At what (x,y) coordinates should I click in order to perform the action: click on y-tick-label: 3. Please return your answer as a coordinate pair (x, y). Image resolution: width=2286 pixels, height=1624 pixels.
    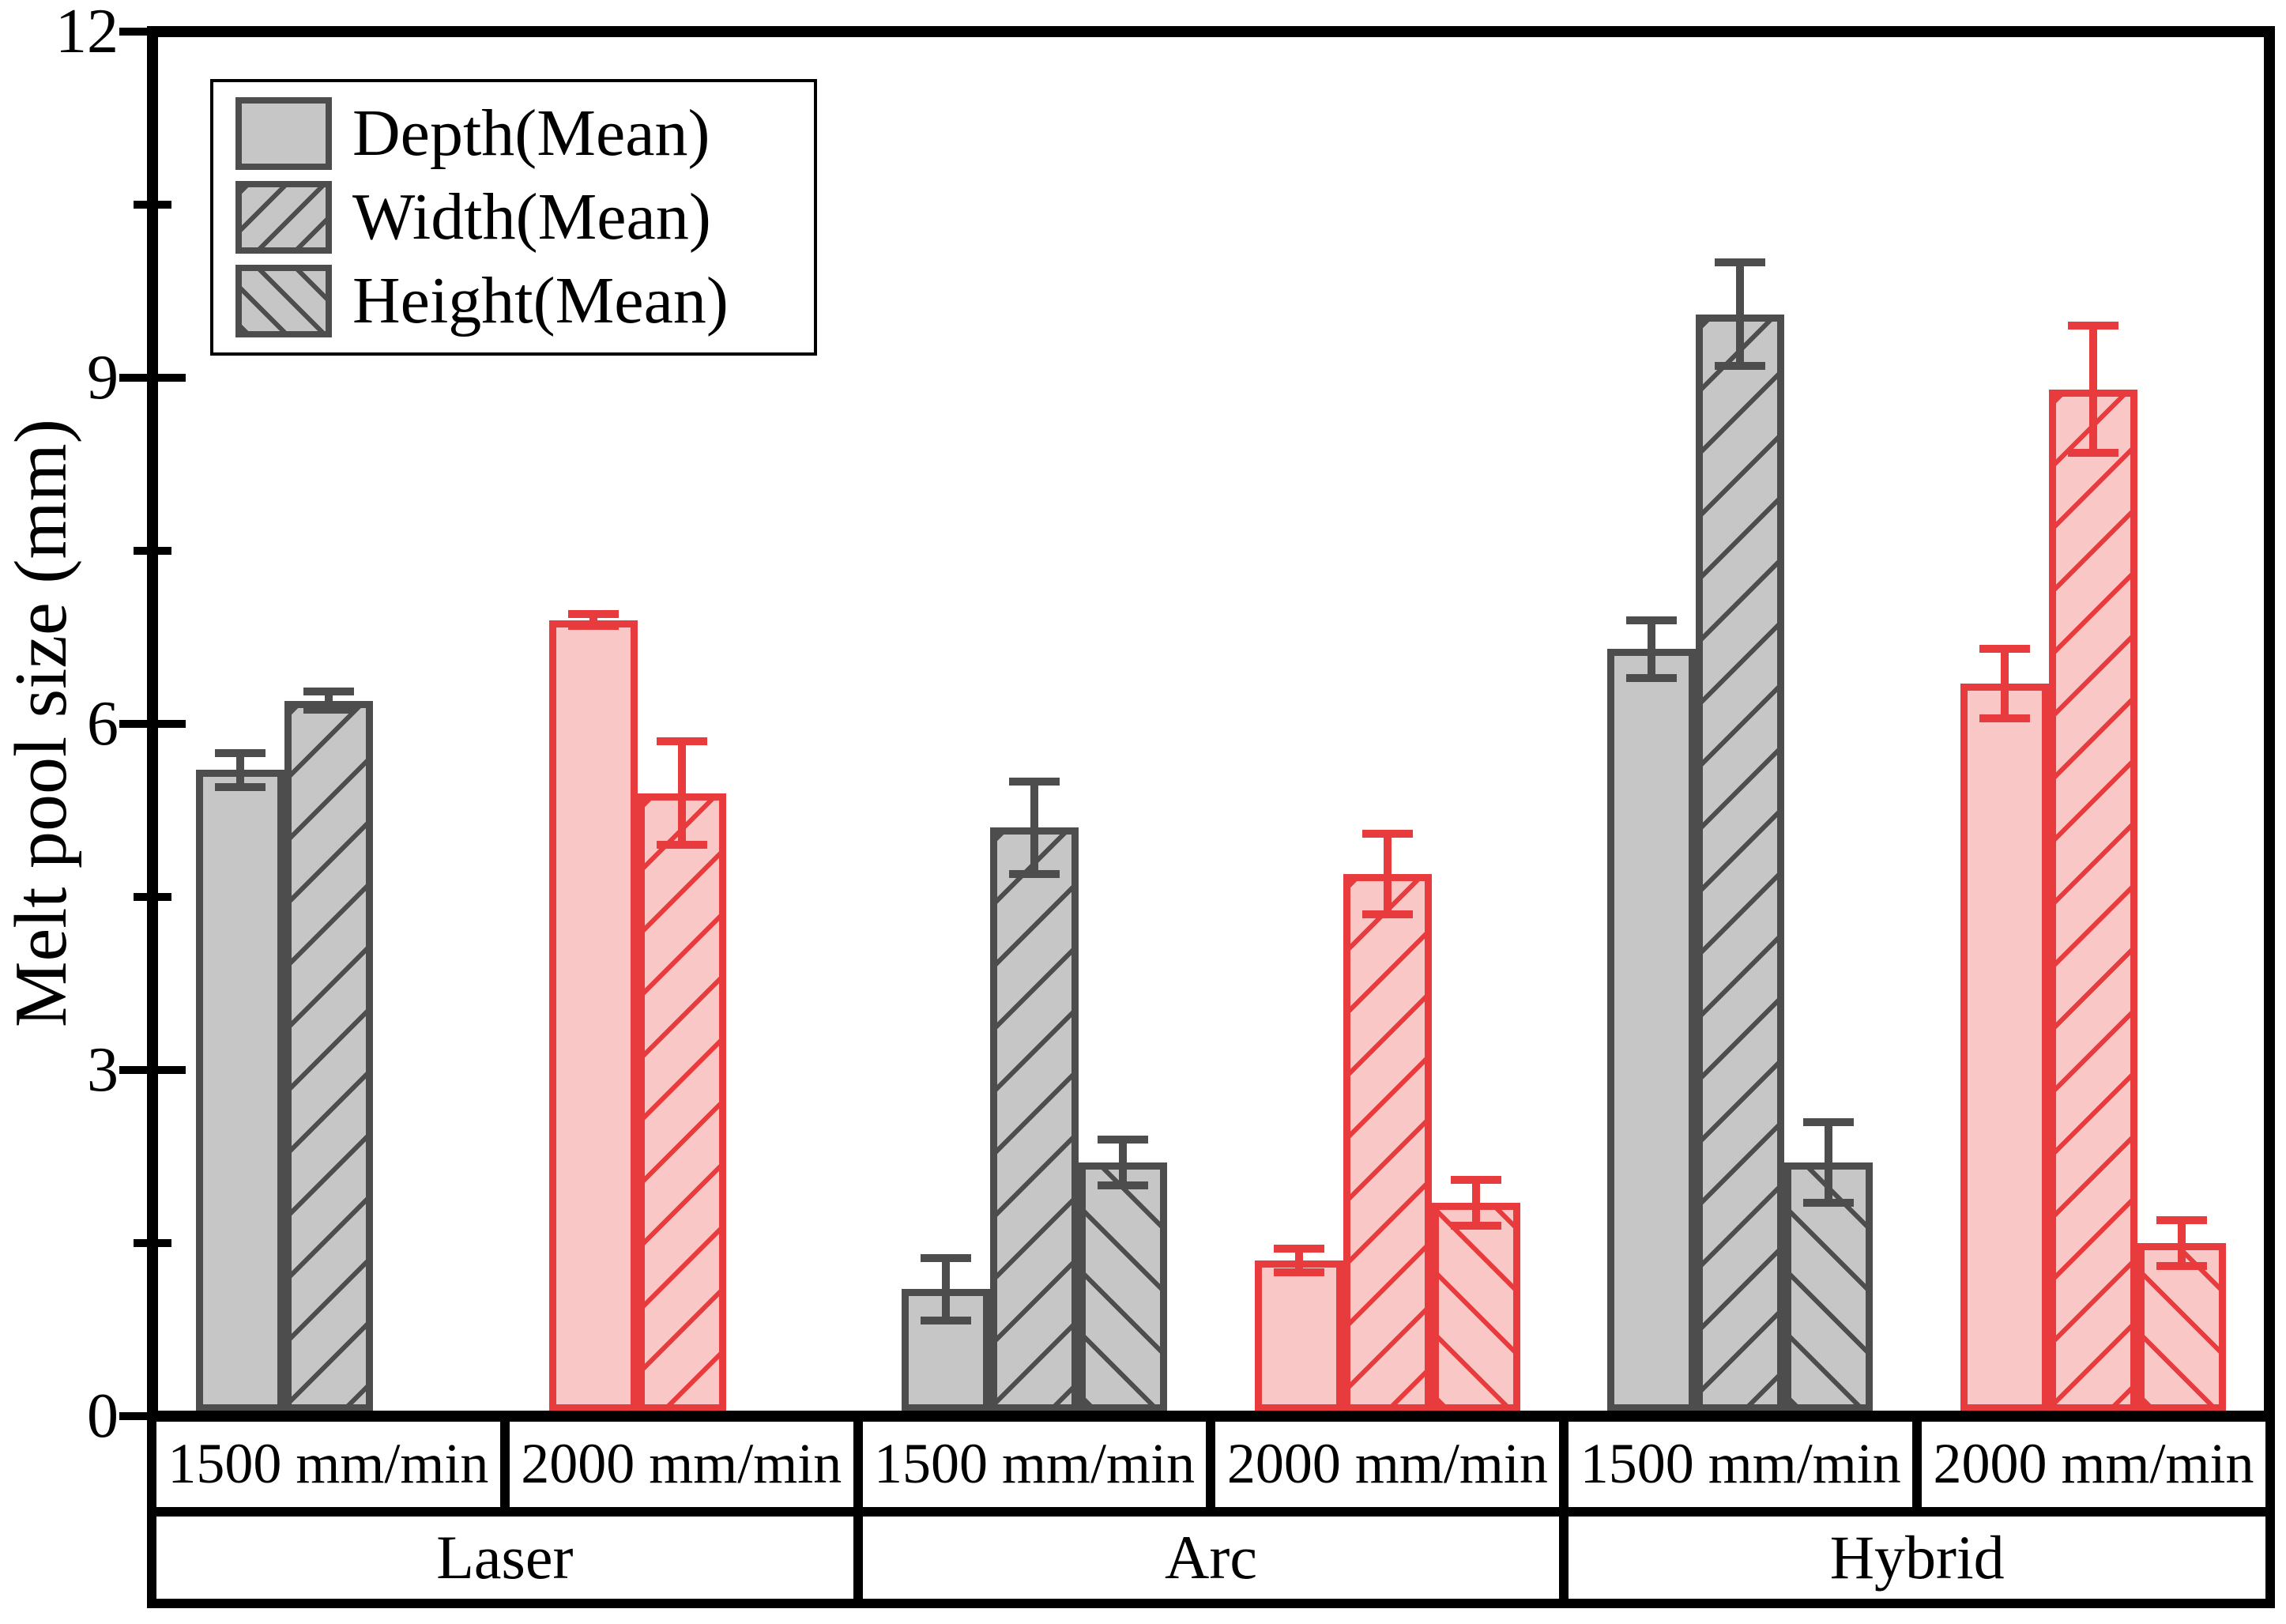
    Looking at the image, I should click on (103, 1070).